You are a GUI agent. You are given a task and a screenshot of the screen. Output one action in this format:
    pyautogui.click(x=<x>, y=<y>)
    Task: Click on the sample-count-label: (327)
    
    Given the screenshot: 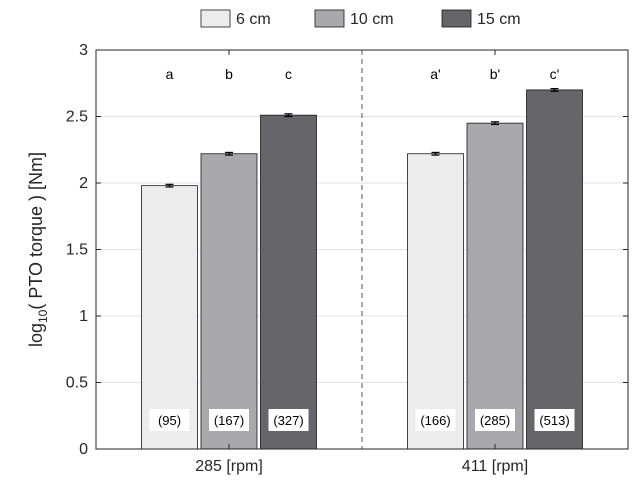 What is the action you would take?
    pyautogui.click(x=288, y=420)
    